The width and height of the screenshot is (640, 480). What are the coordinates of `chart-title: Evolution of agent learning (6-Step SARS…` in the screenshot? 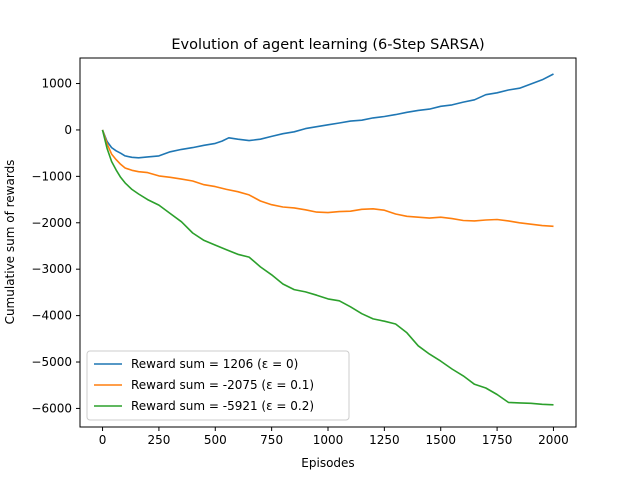 It's located at (327, 45).